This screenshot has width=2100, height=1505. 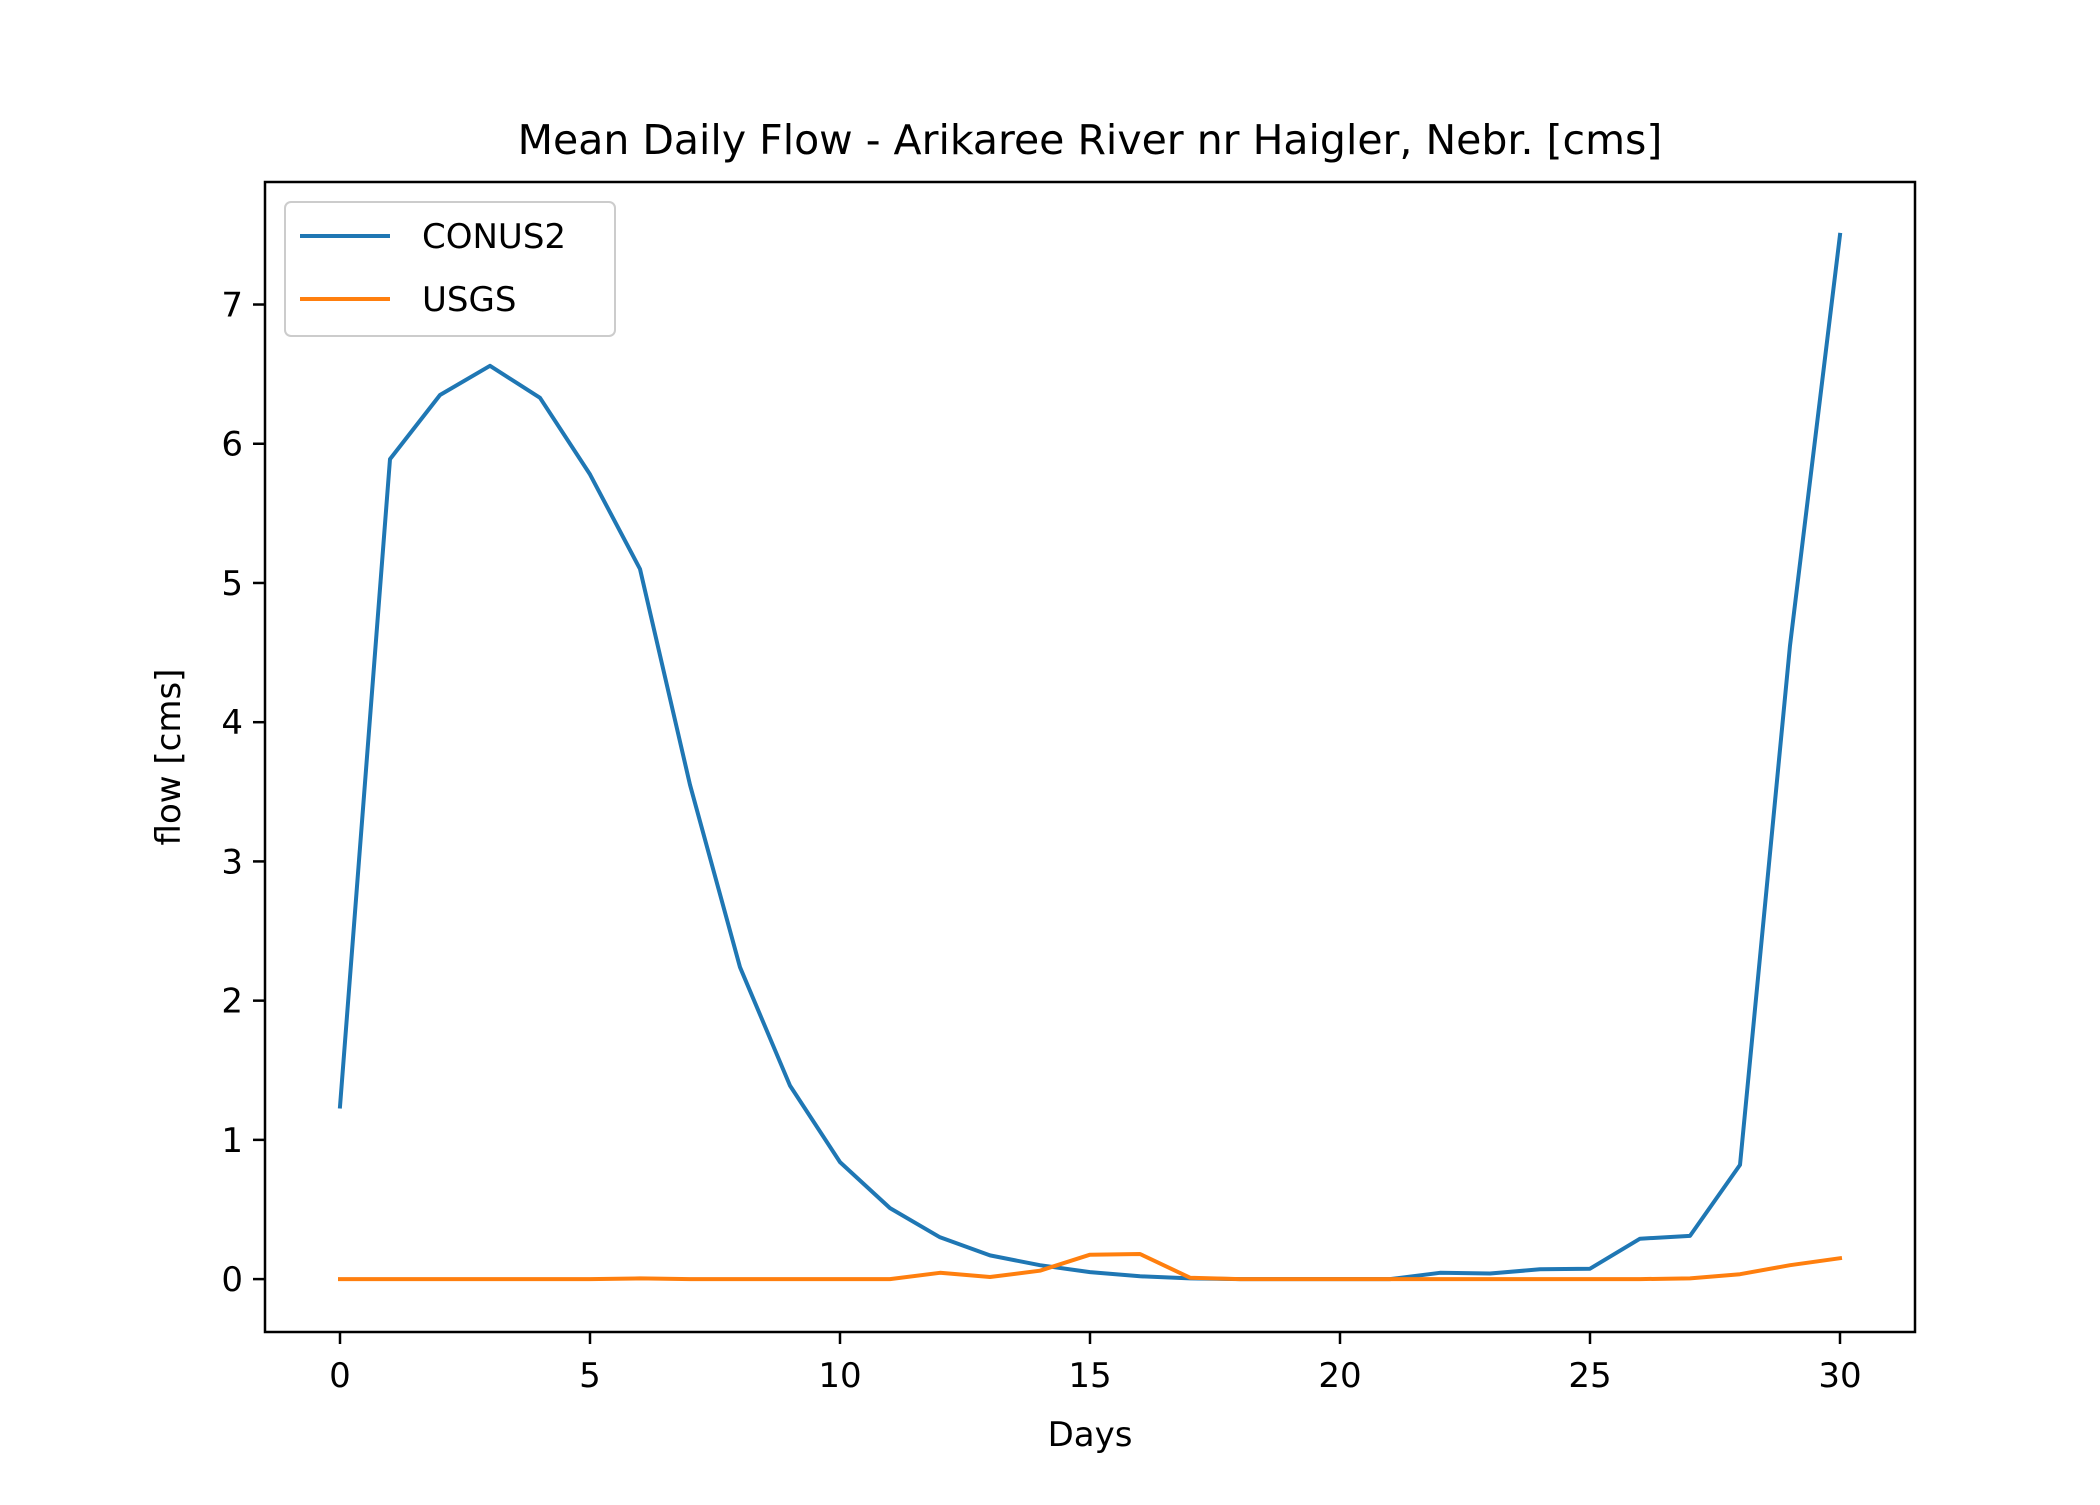 I want to click on y-tick-label: 6, so click(x=232, y=445).